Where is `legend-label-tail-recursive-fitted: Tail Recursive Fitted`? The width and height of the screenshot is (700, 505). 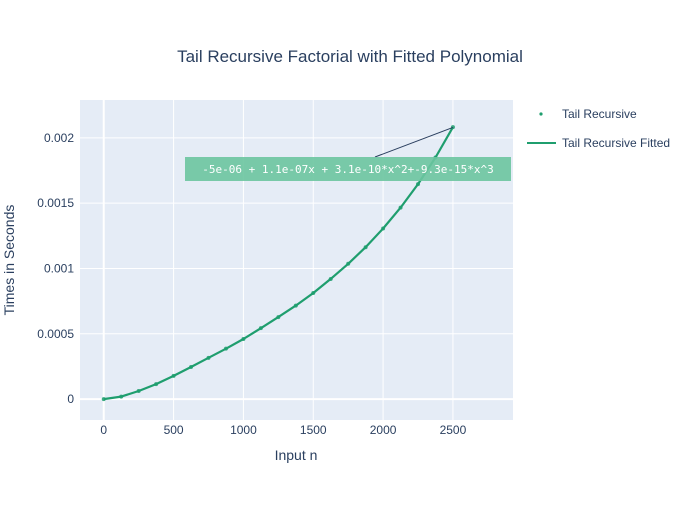 legend-label-tail-recursive-fitted: Tail Recursive Fitted is located at coordinates (616, 143).